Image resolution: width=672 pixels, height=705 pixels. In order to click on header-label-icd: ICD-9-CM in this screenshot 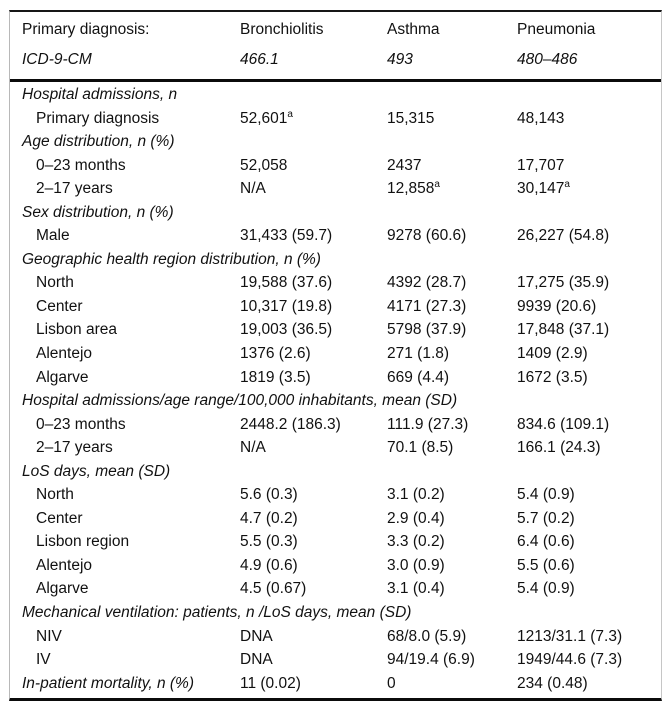, I will do `click(57, 59)`.